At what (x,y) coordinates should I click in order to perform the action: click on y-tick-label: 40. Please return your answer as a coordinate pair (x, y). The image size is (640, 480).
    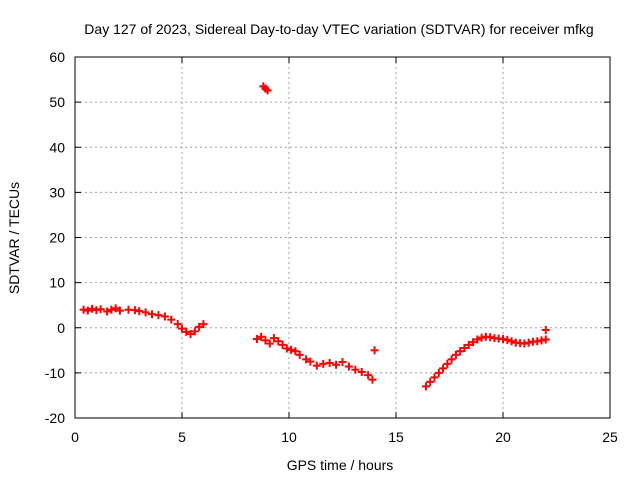
    Looking at the image, I should click on (57, 147).